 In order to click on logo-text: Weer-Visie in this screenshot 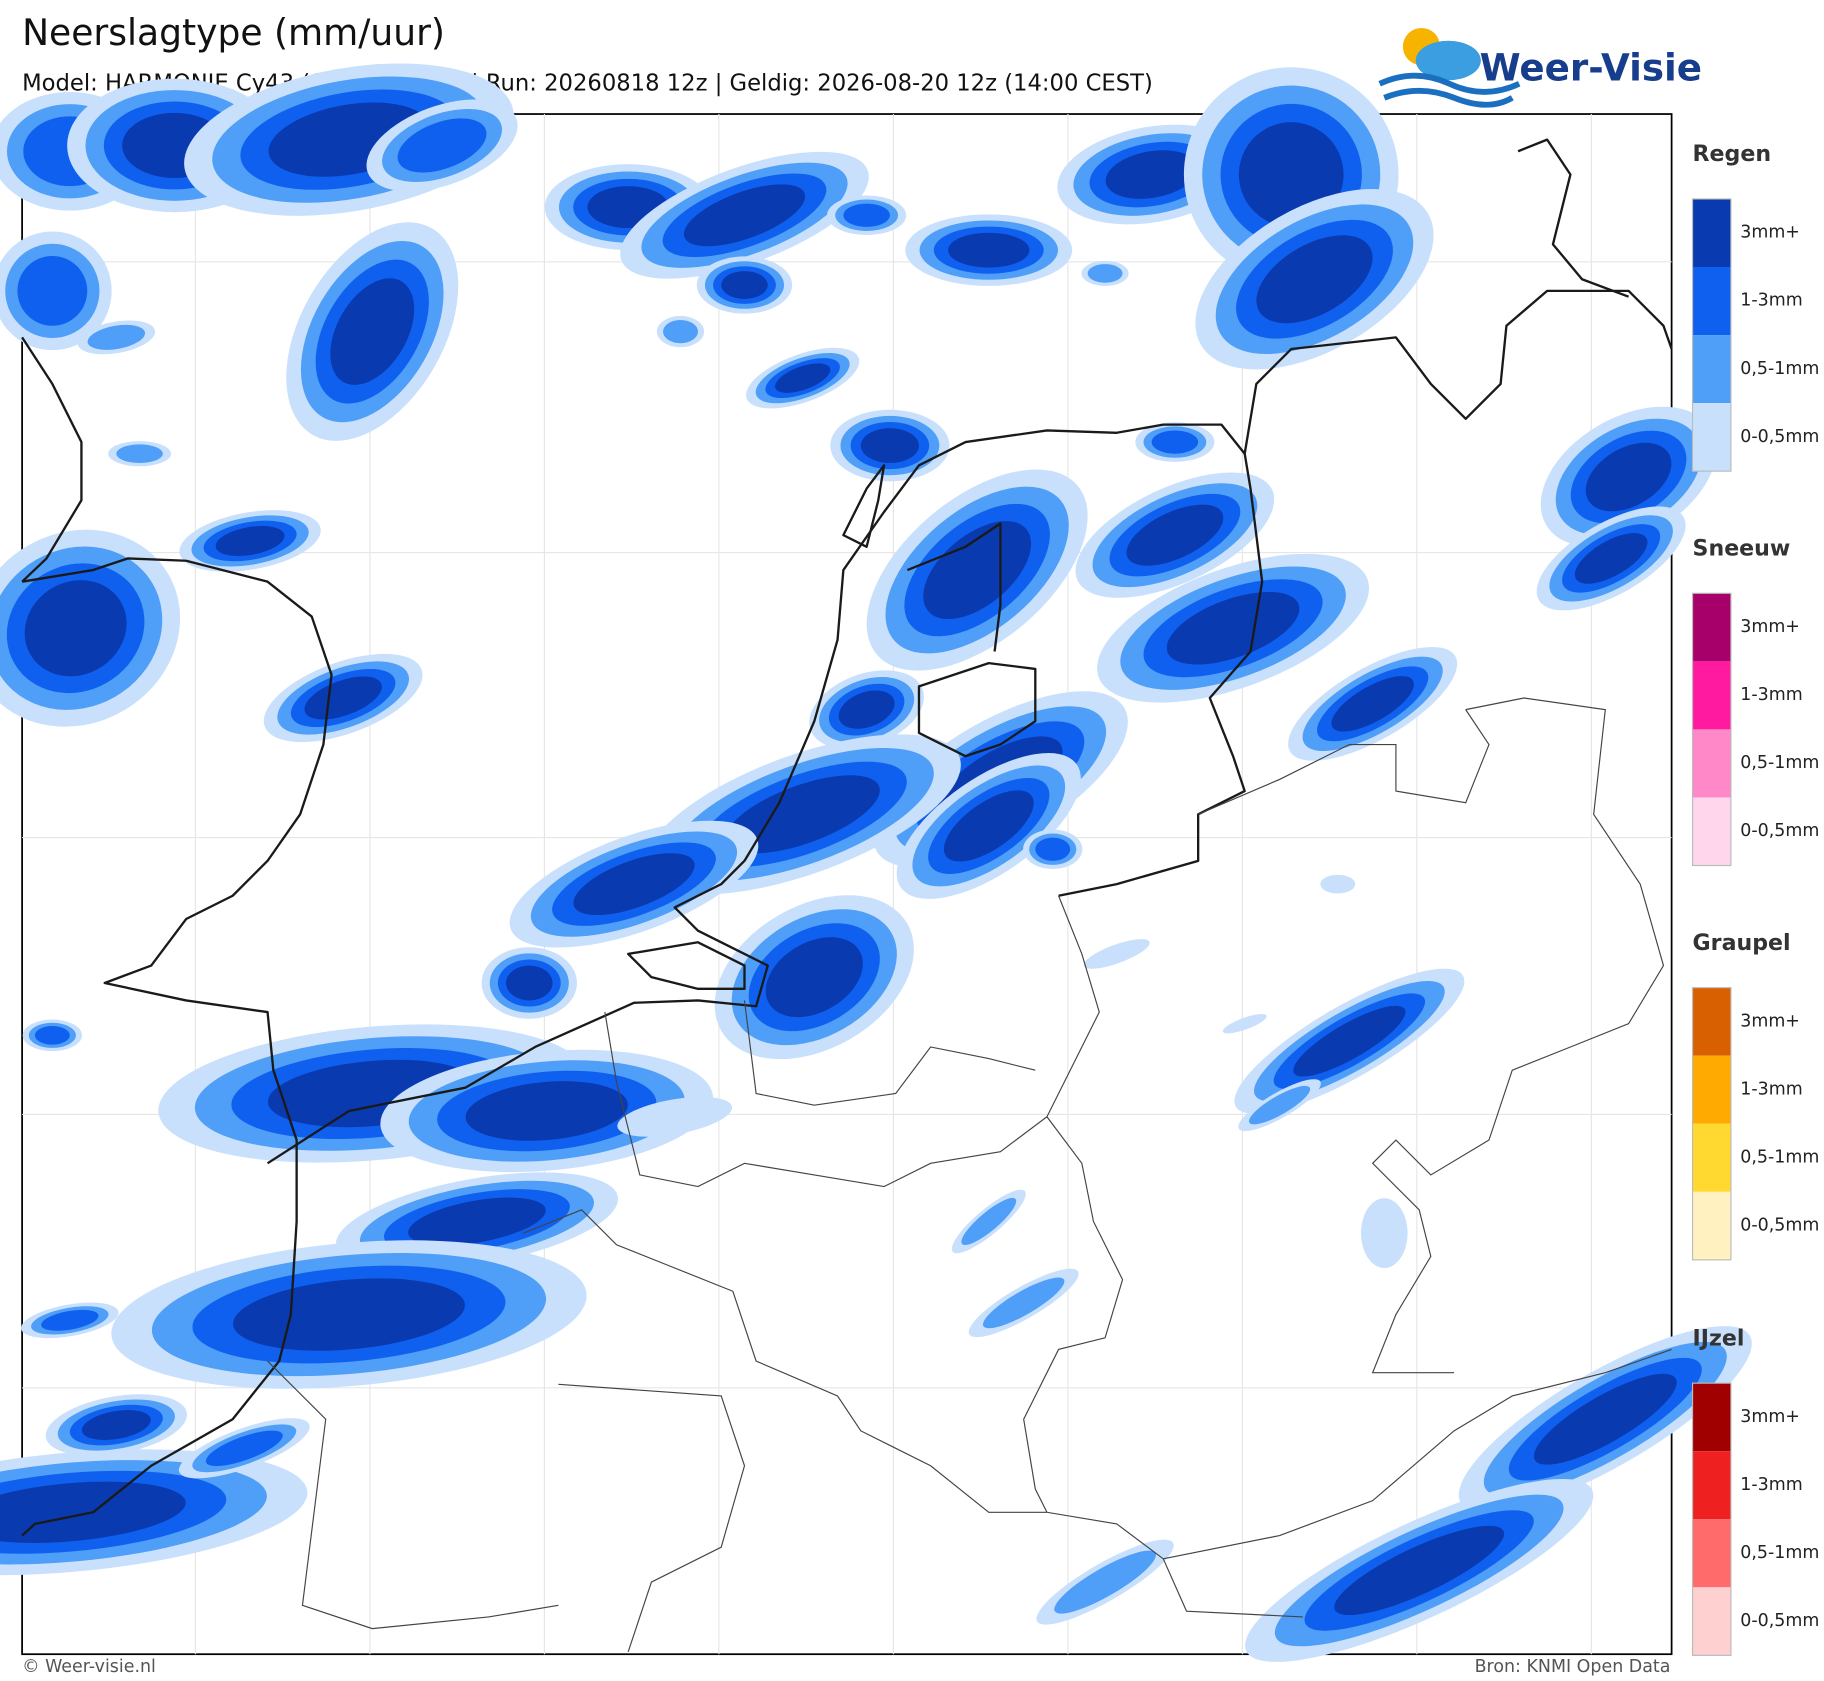, I will do `click(1591, 67)`.